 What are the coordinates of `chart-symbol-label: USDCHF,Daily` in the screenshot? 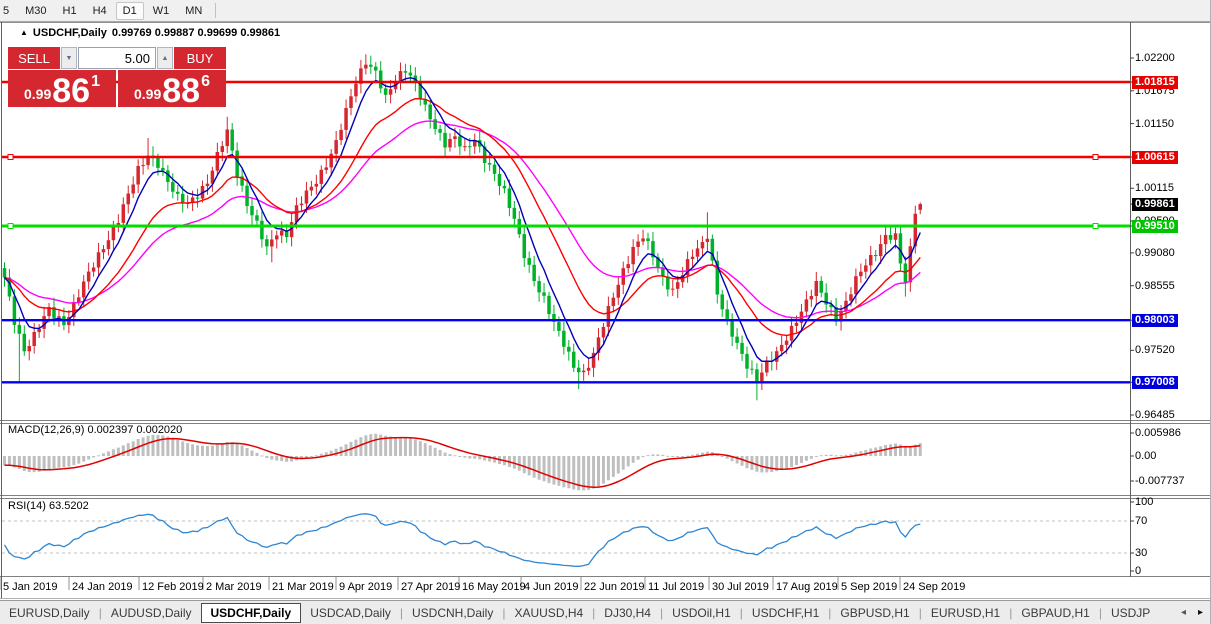 It's located at (69, 33).